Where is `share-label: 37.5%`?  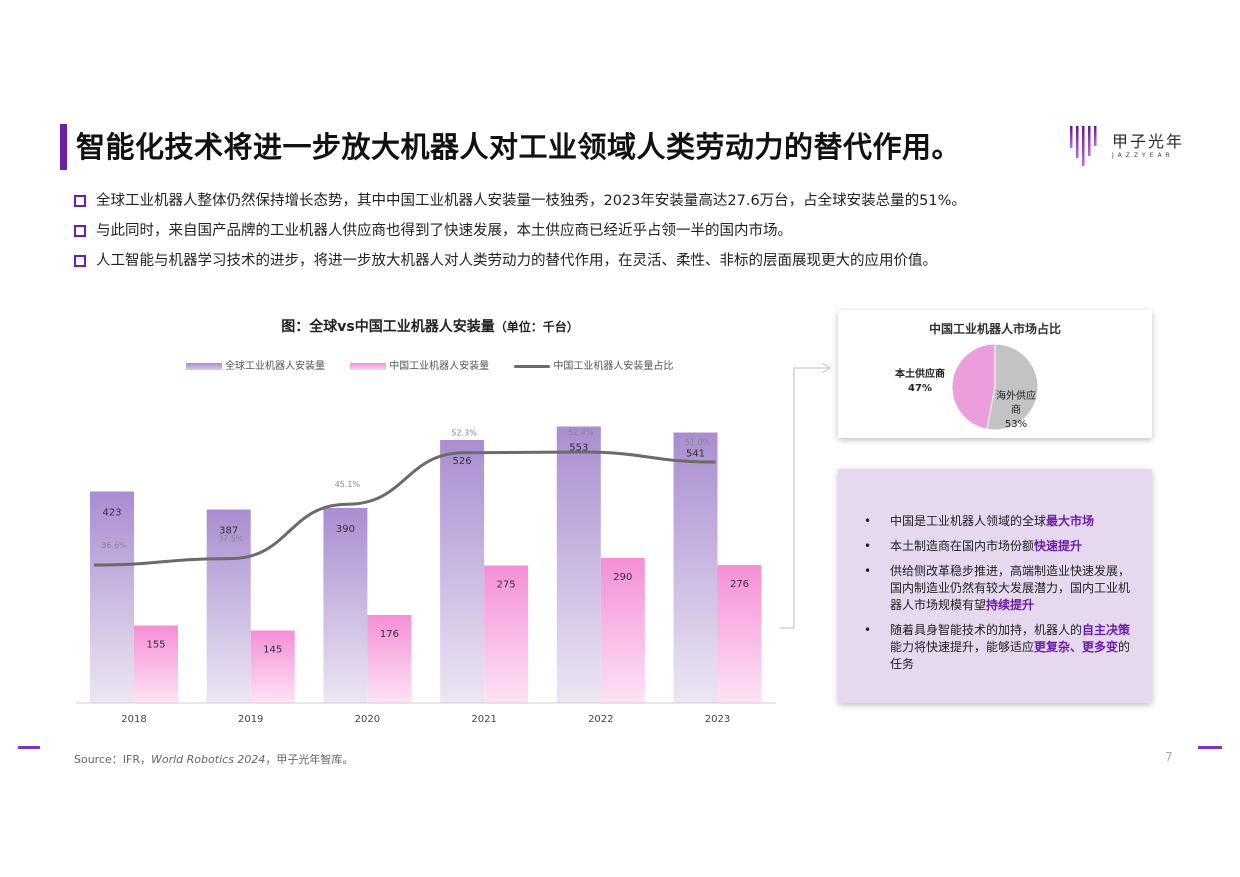
share-label: 37.5% is located at coordinates (231, 539).